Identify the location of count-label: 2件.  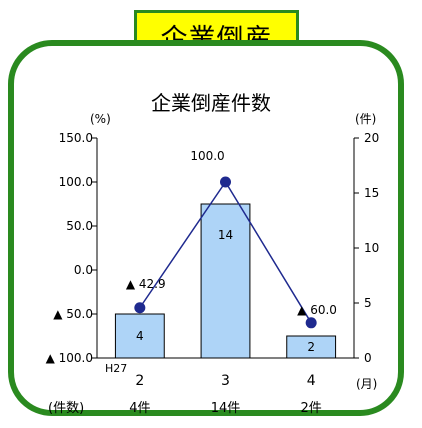
(311, 408).